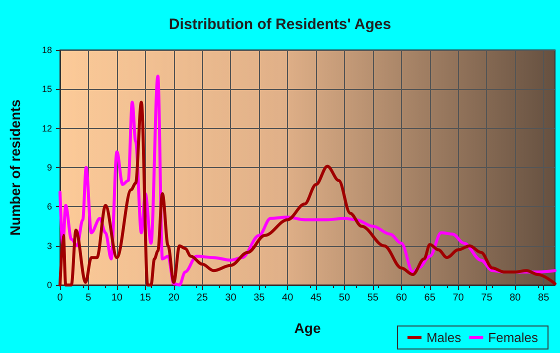 The image size is (560, 353). I want to click on x-tick-label: 30, so click(231, 298).